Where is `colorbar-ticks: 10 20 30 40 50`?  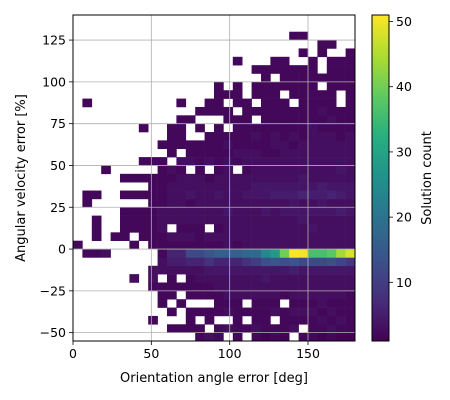 colorbar-ticks: 10 20 30 40 50 is located at coordinates (400, 152).